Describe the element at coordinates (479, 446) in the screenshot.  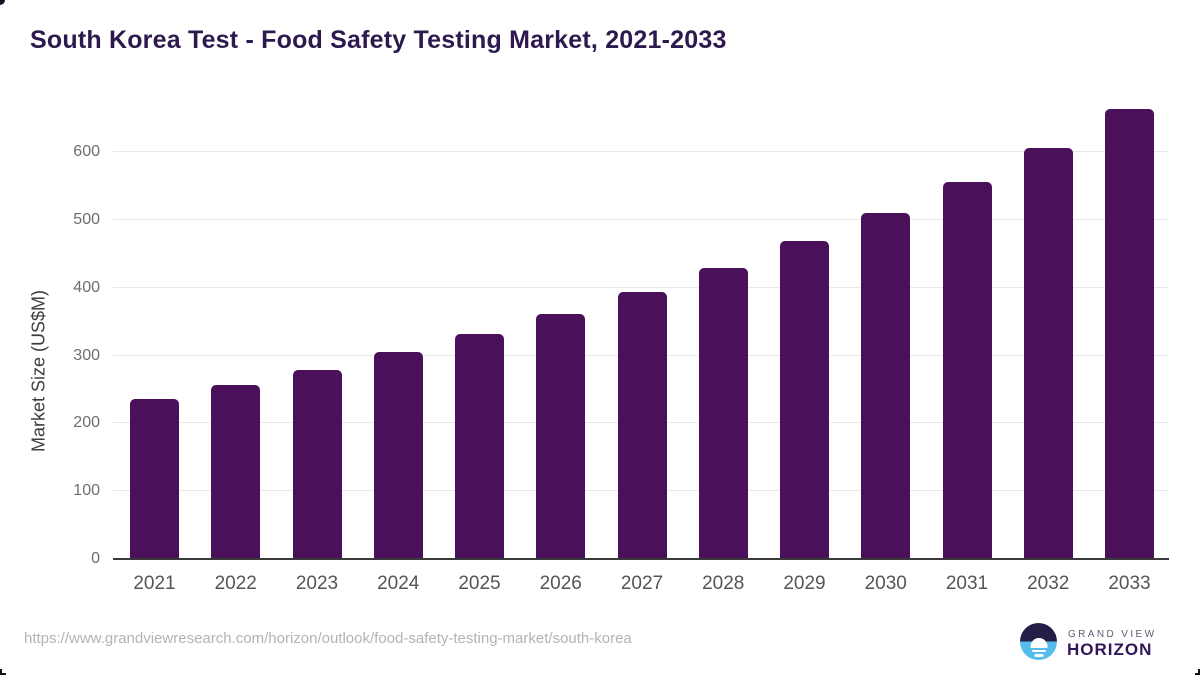
I see `bar-2025` at that location.